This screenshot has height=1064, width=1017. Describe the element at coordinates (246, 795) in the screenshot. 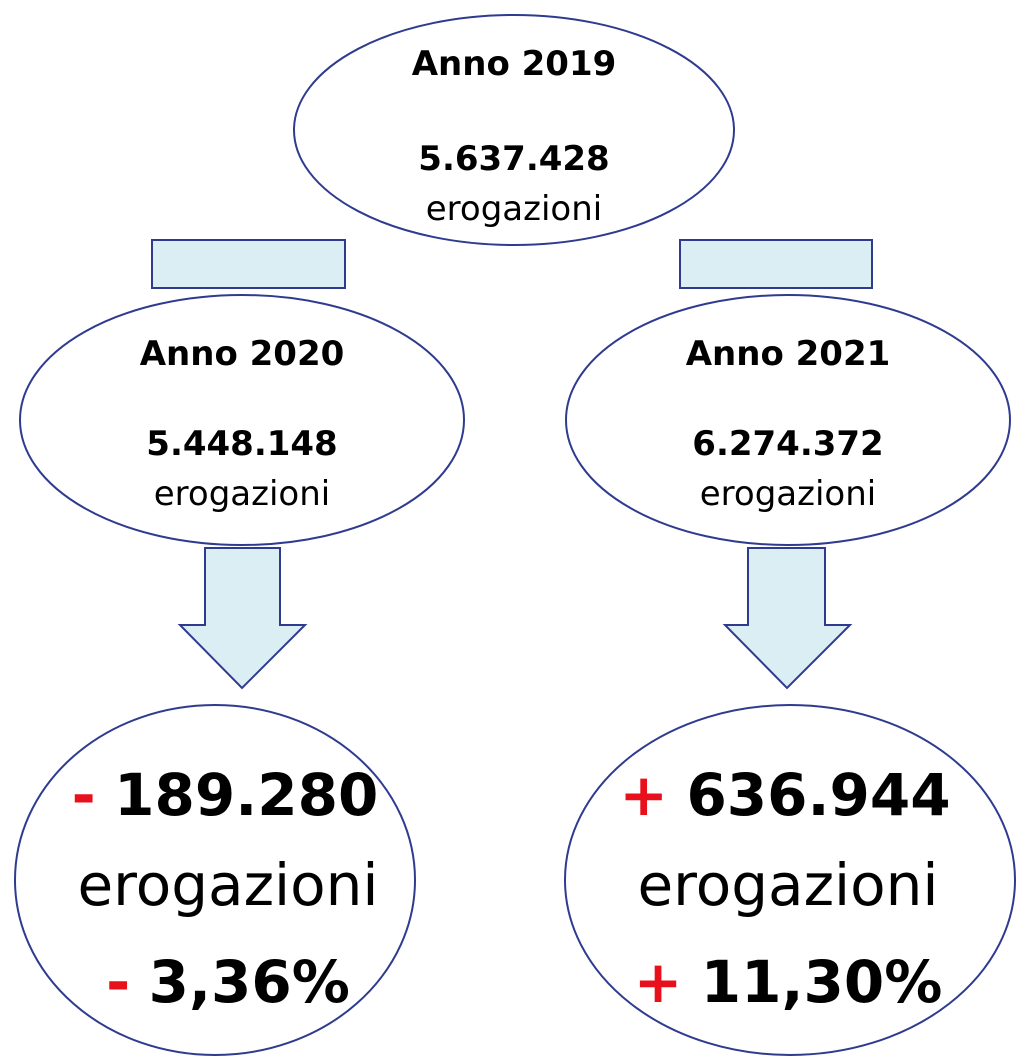

I see `result-value: 189.280` at that location.